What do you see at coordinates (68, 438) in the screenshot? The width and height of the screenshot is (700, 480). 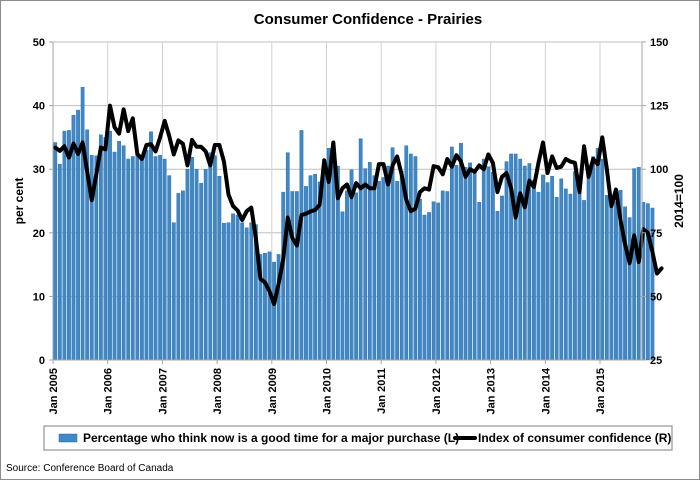 I see `legend-bar-swatch` at bounding box center [68, 438].